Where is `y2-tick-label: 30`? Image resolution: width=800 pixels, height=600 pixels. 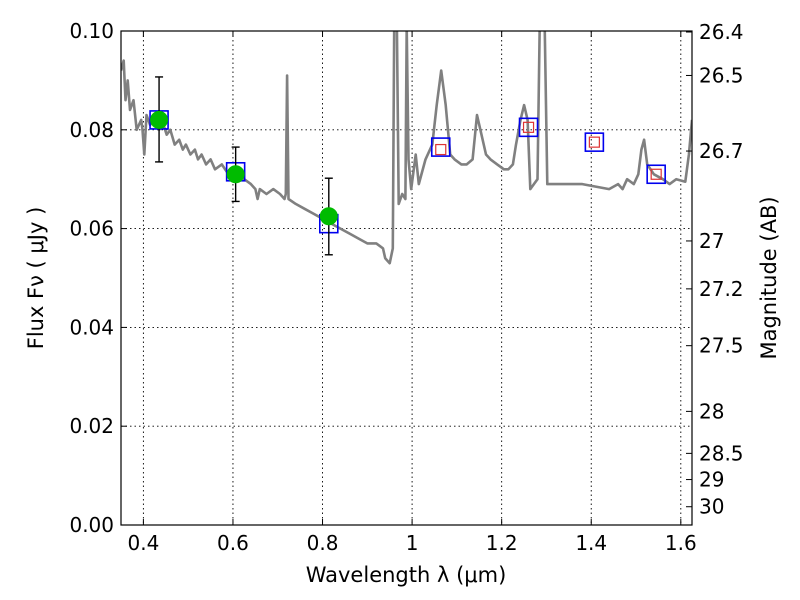
y2-tick-label: 30 is located at coordinates (711, 507).